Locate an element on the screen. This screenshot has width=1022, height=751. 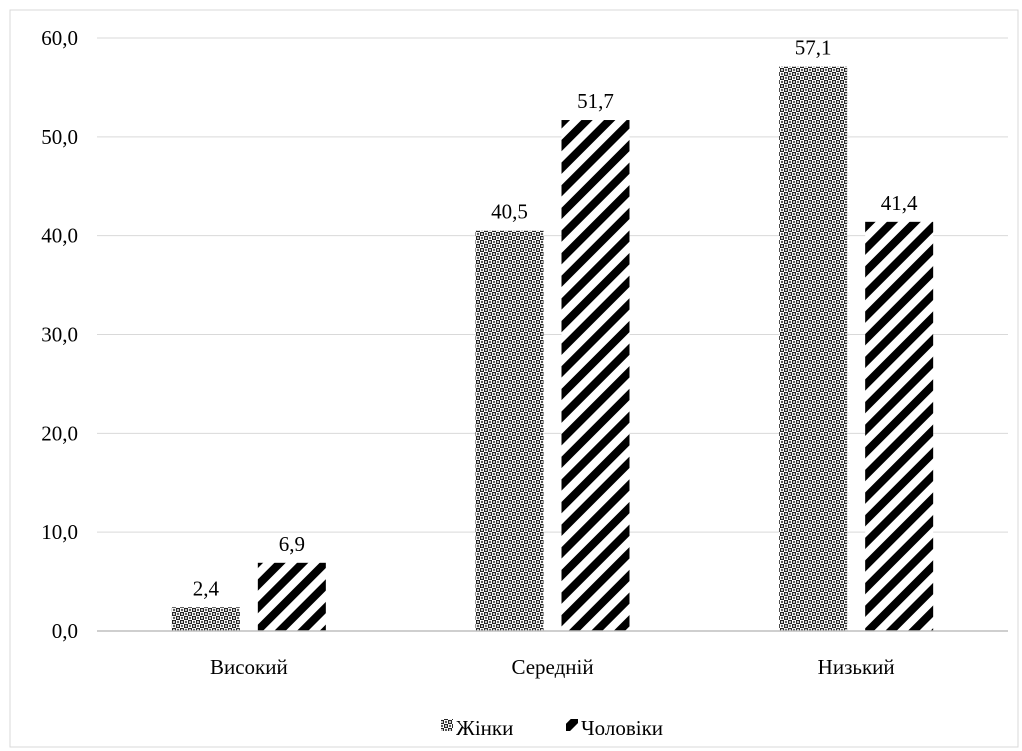
data-label: 40,5 is located at coordinates (509, 212).